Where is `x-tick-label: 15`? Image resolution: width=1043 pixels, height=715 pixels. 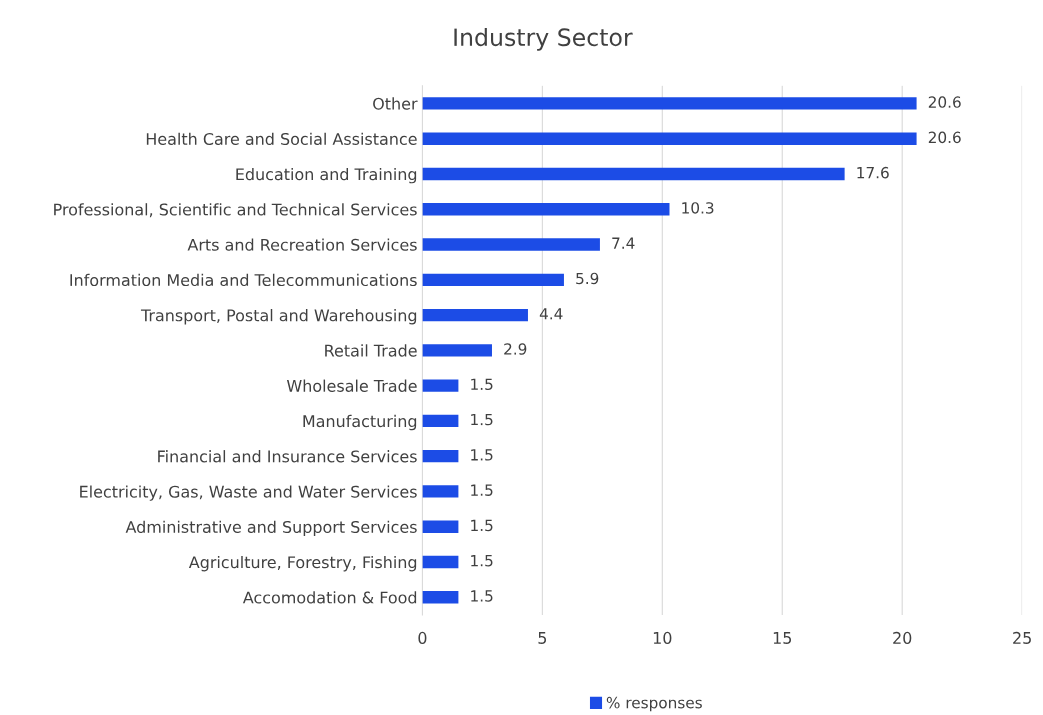 x-tick-label: 15 is located at coordinates (782, 638).